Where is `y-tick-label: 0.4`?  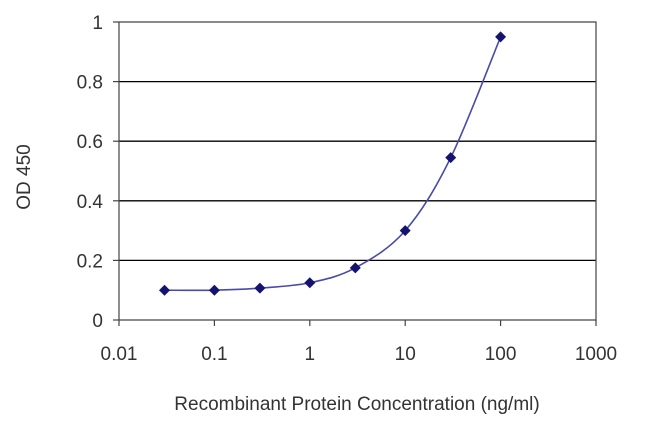 y-tick-label: 0.4 is located at coordinates (90, 202).